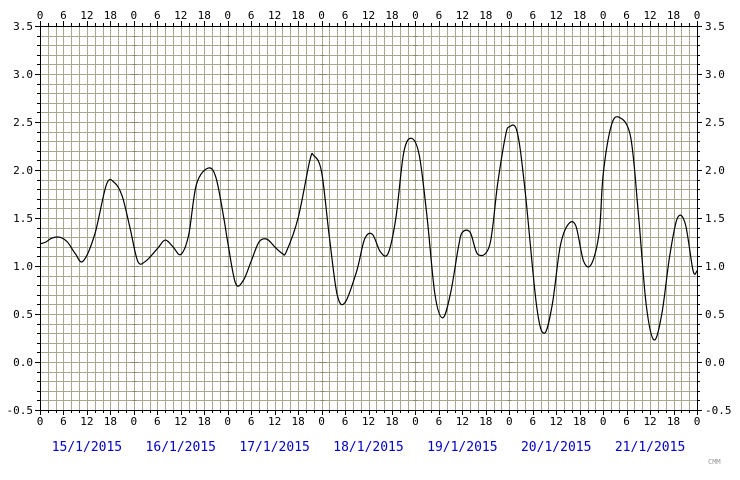 Image resolution: width=740 pixels, height=480 pixels. Describe the element at coordinates (715, 266) in the screenshot. I see `y-tick-label-right: 1.0` at that location.